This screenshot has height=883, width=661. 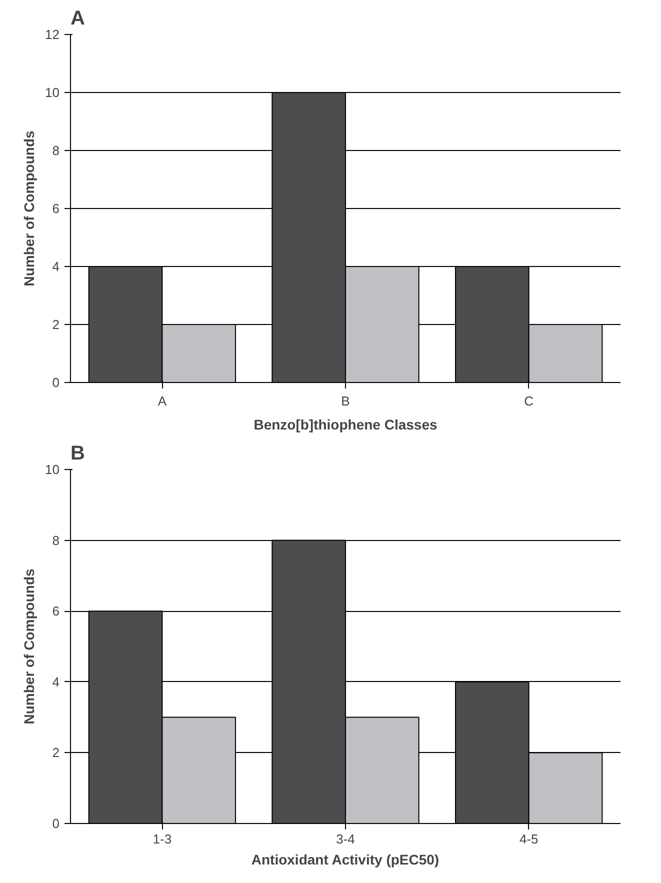 What do you see at coordinates (346, 424) in the screenshot?
I see `x-axis-title: Benzo[b]thiophene Classes` at bounding box center [346, 424].